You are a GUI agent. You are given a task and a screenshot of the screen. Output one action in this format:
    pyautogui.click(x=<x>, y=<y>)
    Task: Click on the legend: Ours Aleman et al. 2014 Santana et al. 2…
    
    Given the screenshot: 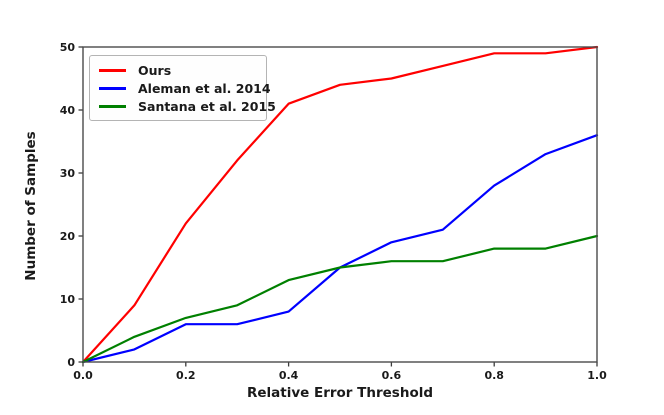 What is the action you would take?
    pyautogui.click(x=182, y=88)
    